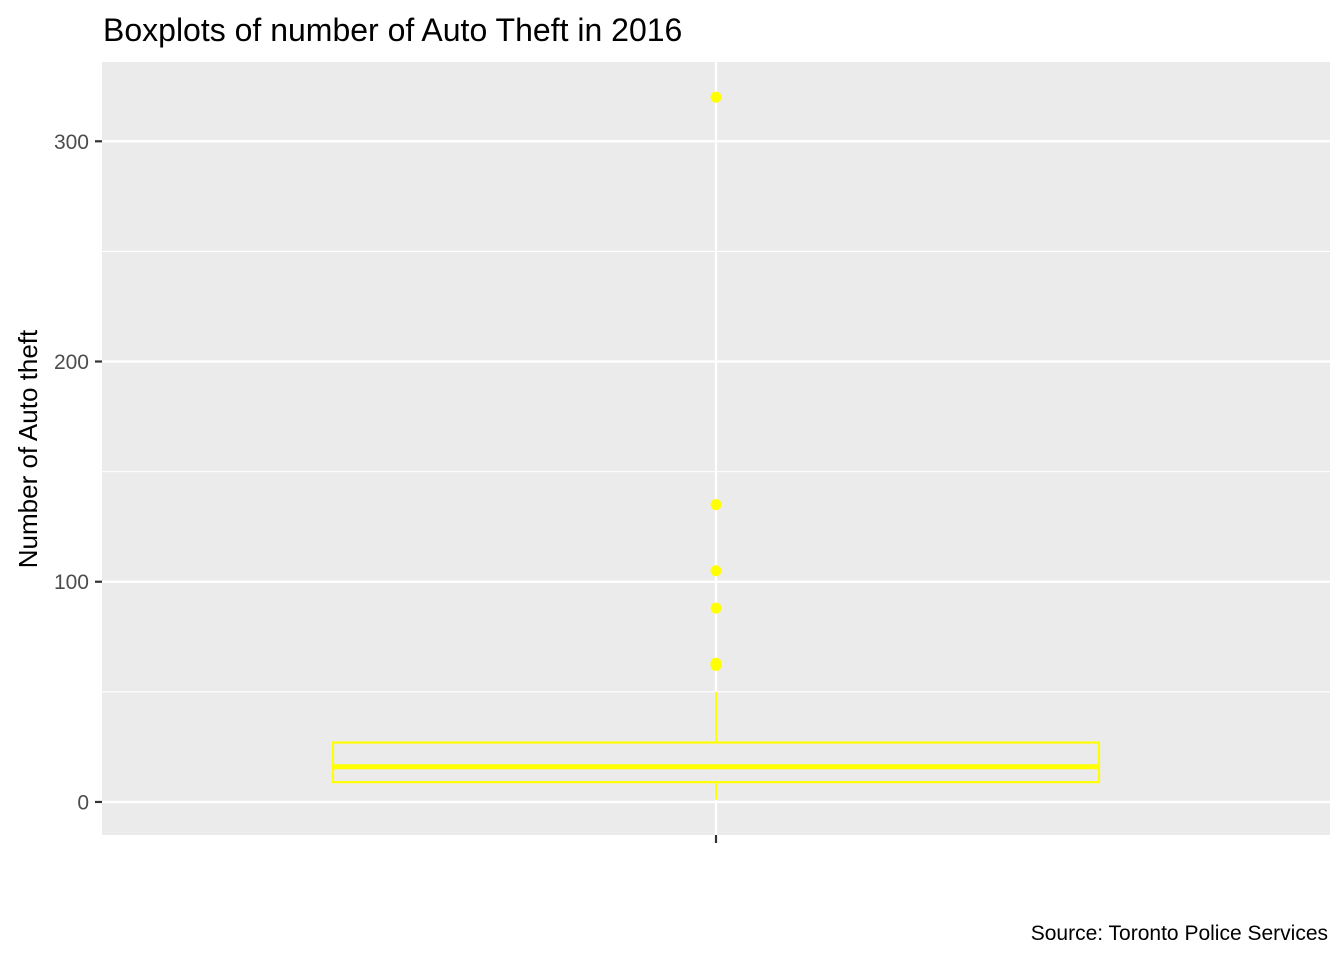 The width and height of the screenshot is (1344, 960). I want to click on box-group, so click(716, 745).